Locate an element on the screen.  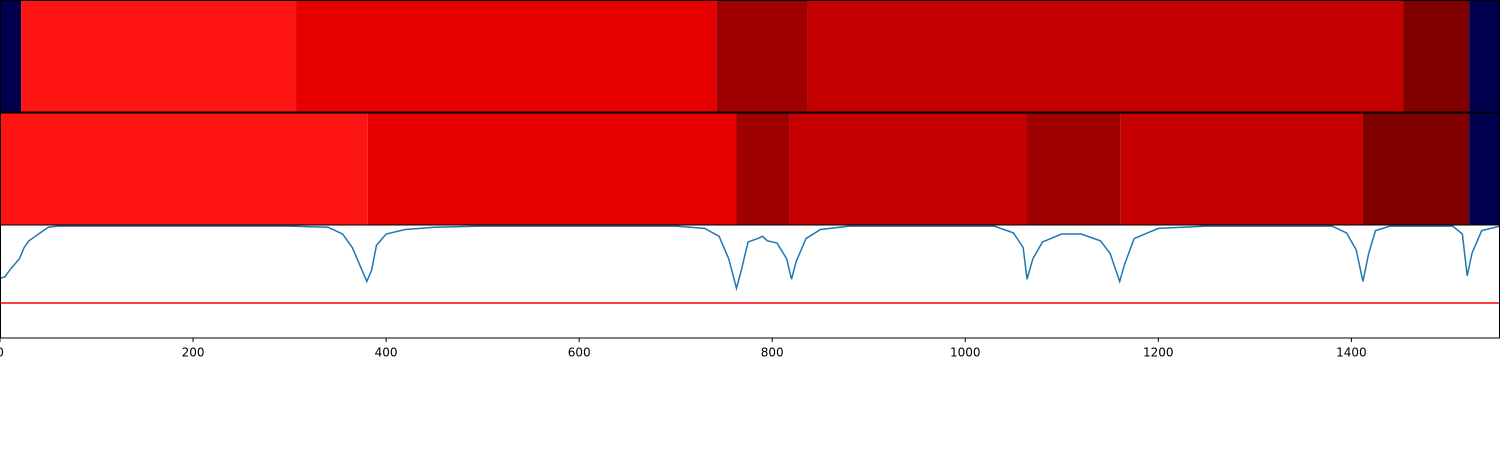
x-tick-label: 400 is located at coordinates (386, 353).